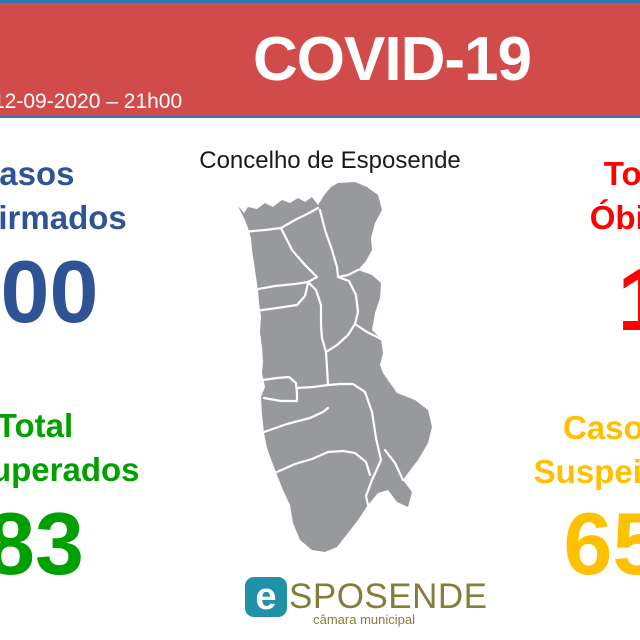 Image resolution: width=640 pixels, height=640 pixels. Describe the element at coordinates (322, 356) in the screenshot. I see `map-parish-borders` at that location.